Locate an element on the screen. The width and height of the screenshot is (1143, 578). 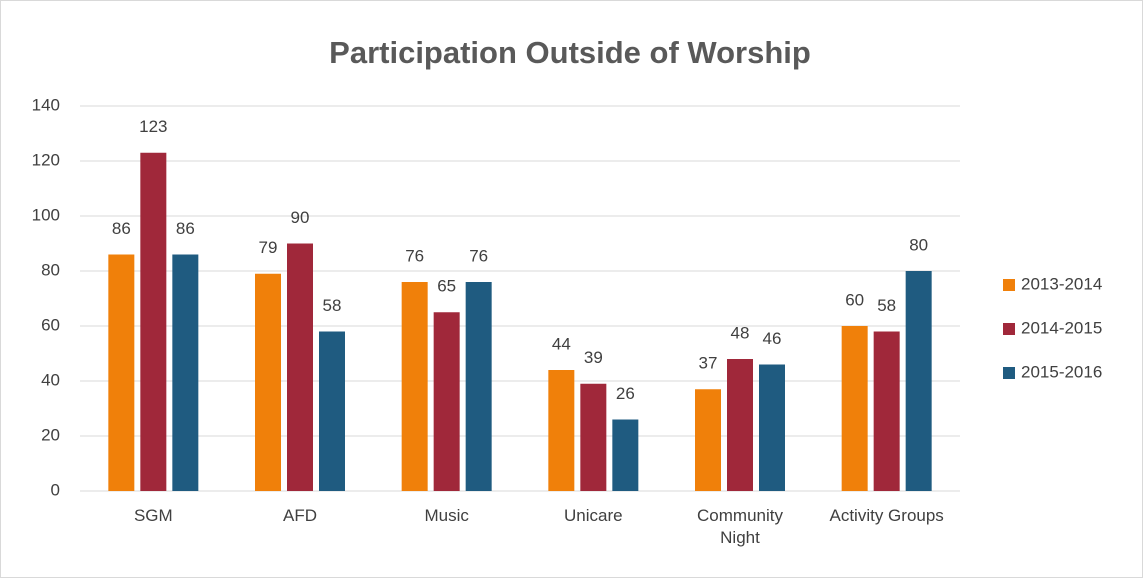
chart-title: Participation Outside of Worship is located at coordinates (570, 52).